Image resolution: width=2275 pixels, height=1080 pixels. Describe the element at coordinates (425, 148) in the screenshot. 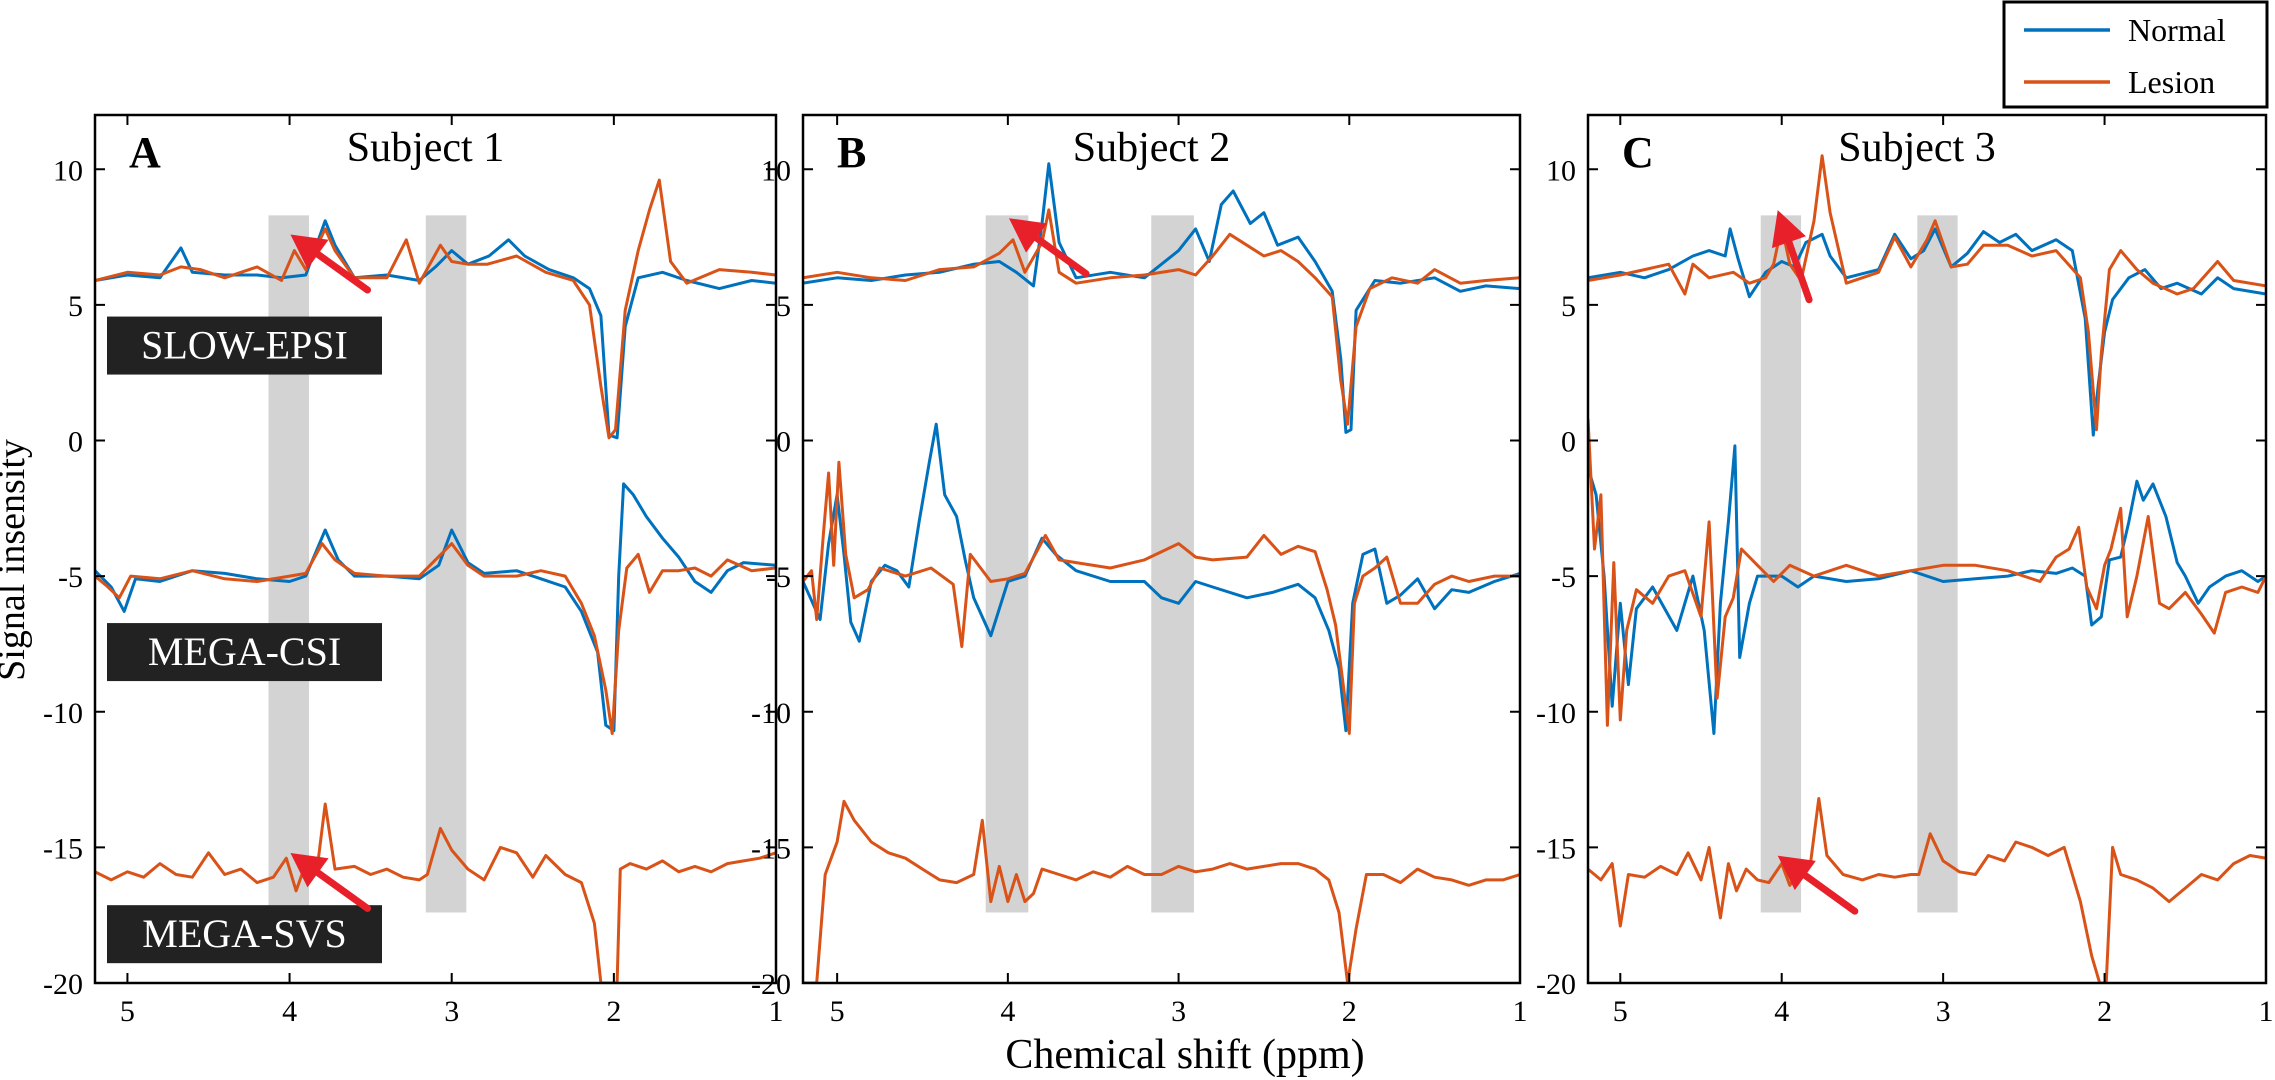

I see `panel-title: Subject 1` at that location.